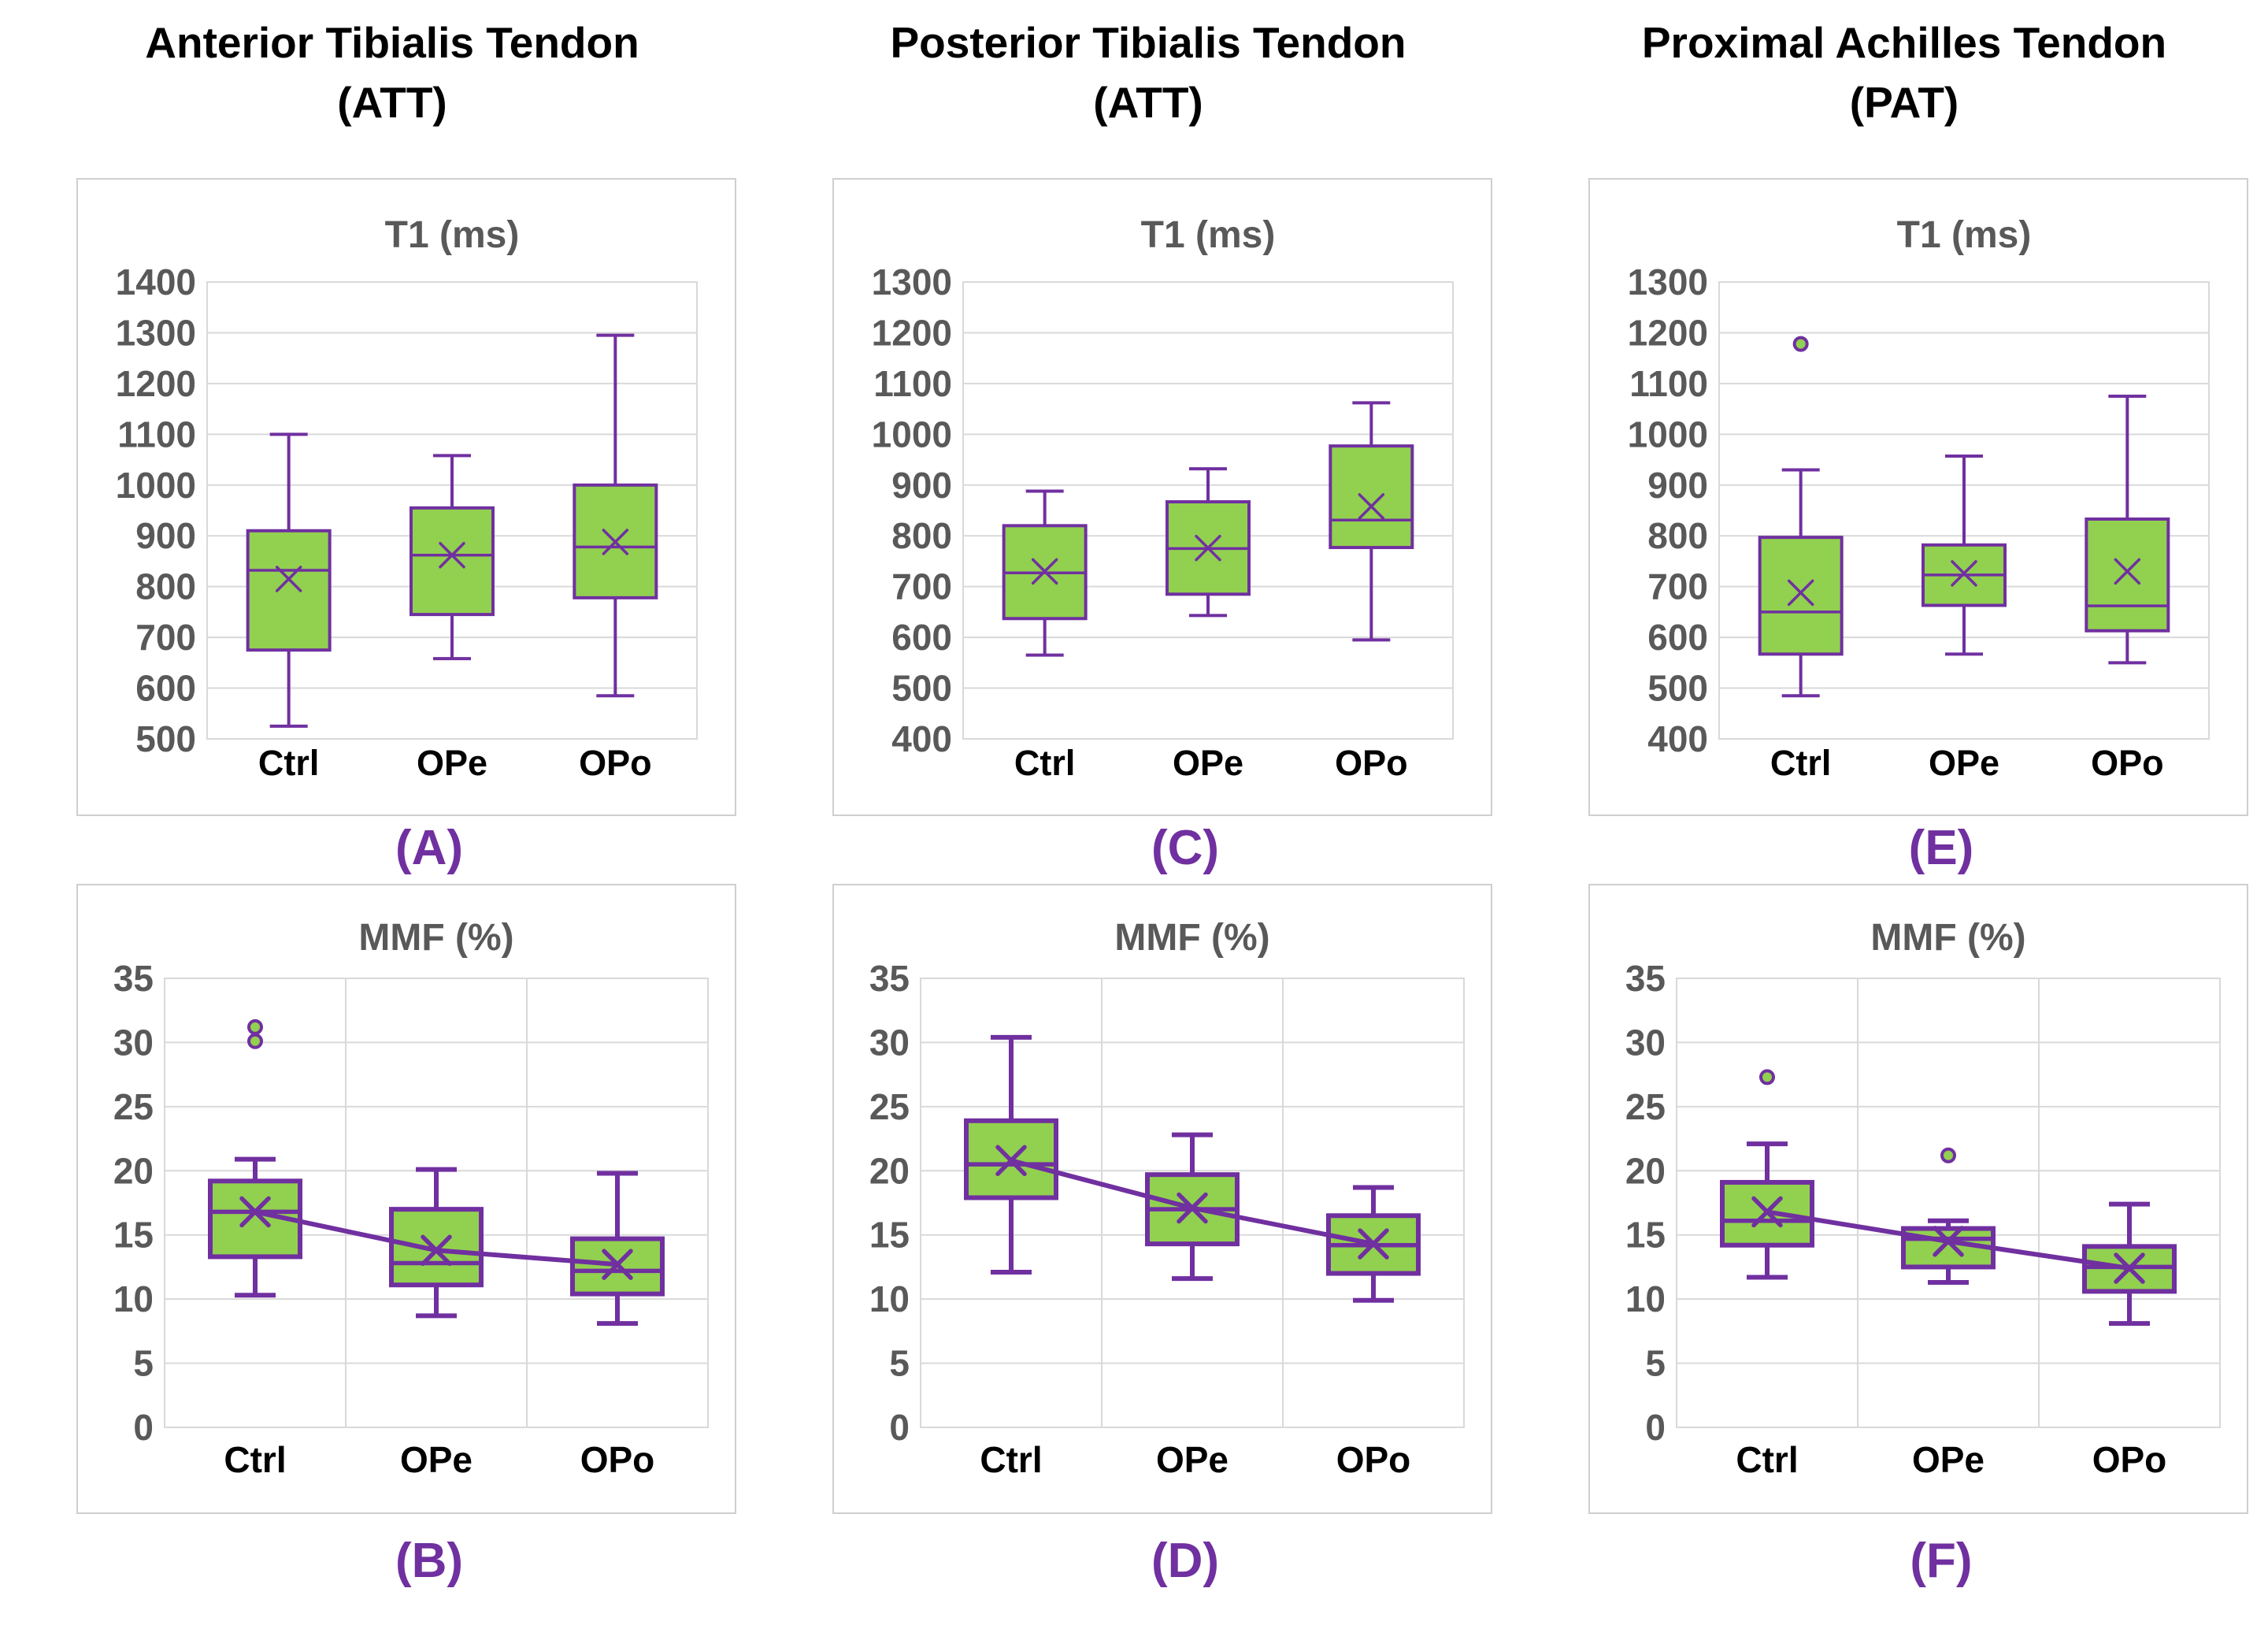 Image resolution: width=2268 pixels, height=1629 pixels. I want to click on column-title-block: Anterior Tibialis Tendon (ATT), so click(392, 89).